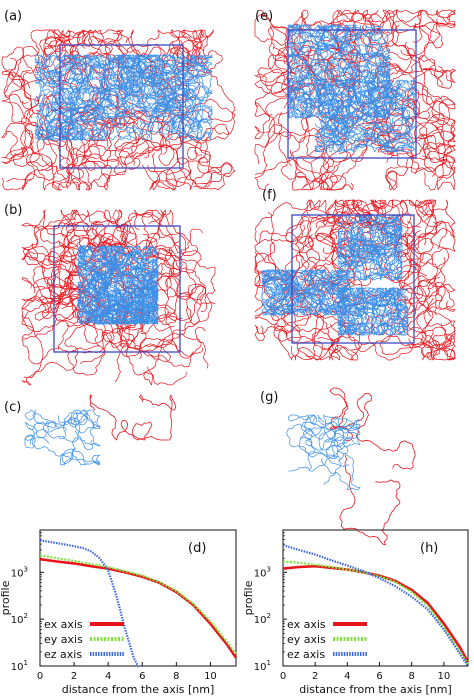 The height and width of the screenshot is (700, 474). I want to click on panel-label-f: (f), so click(269, 195).